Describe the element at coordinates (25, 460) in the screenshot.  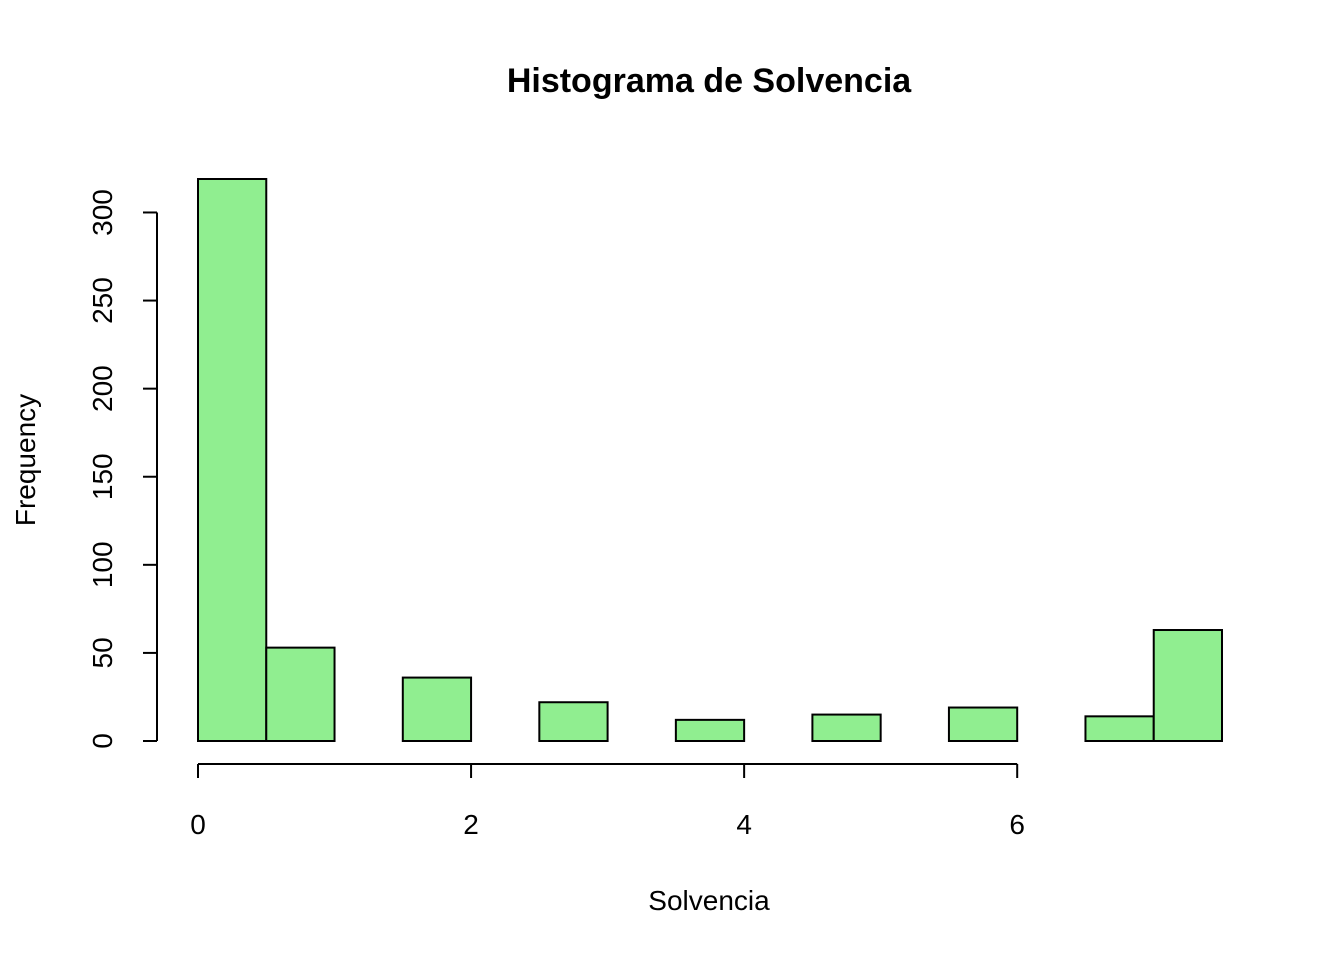
I see `y-axis-label: Frequency` at that location.